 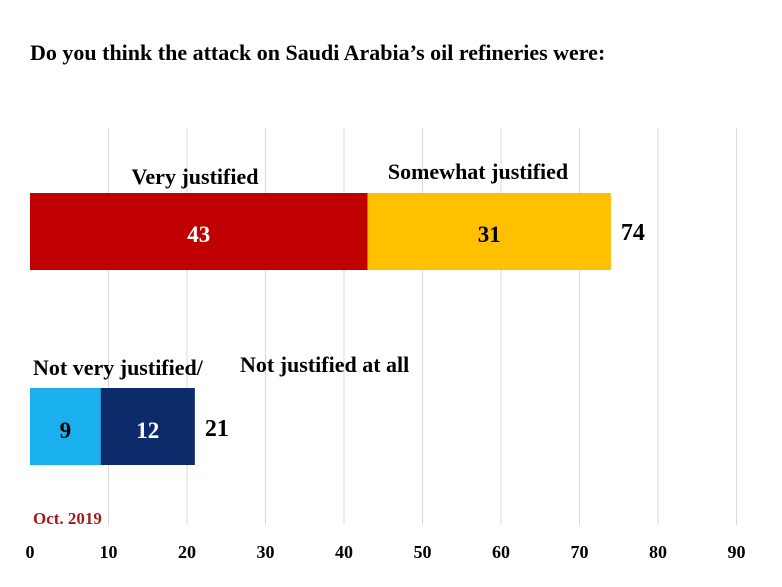 I want to click on x-tick-label-50: 50, so click(x=423, y=552).